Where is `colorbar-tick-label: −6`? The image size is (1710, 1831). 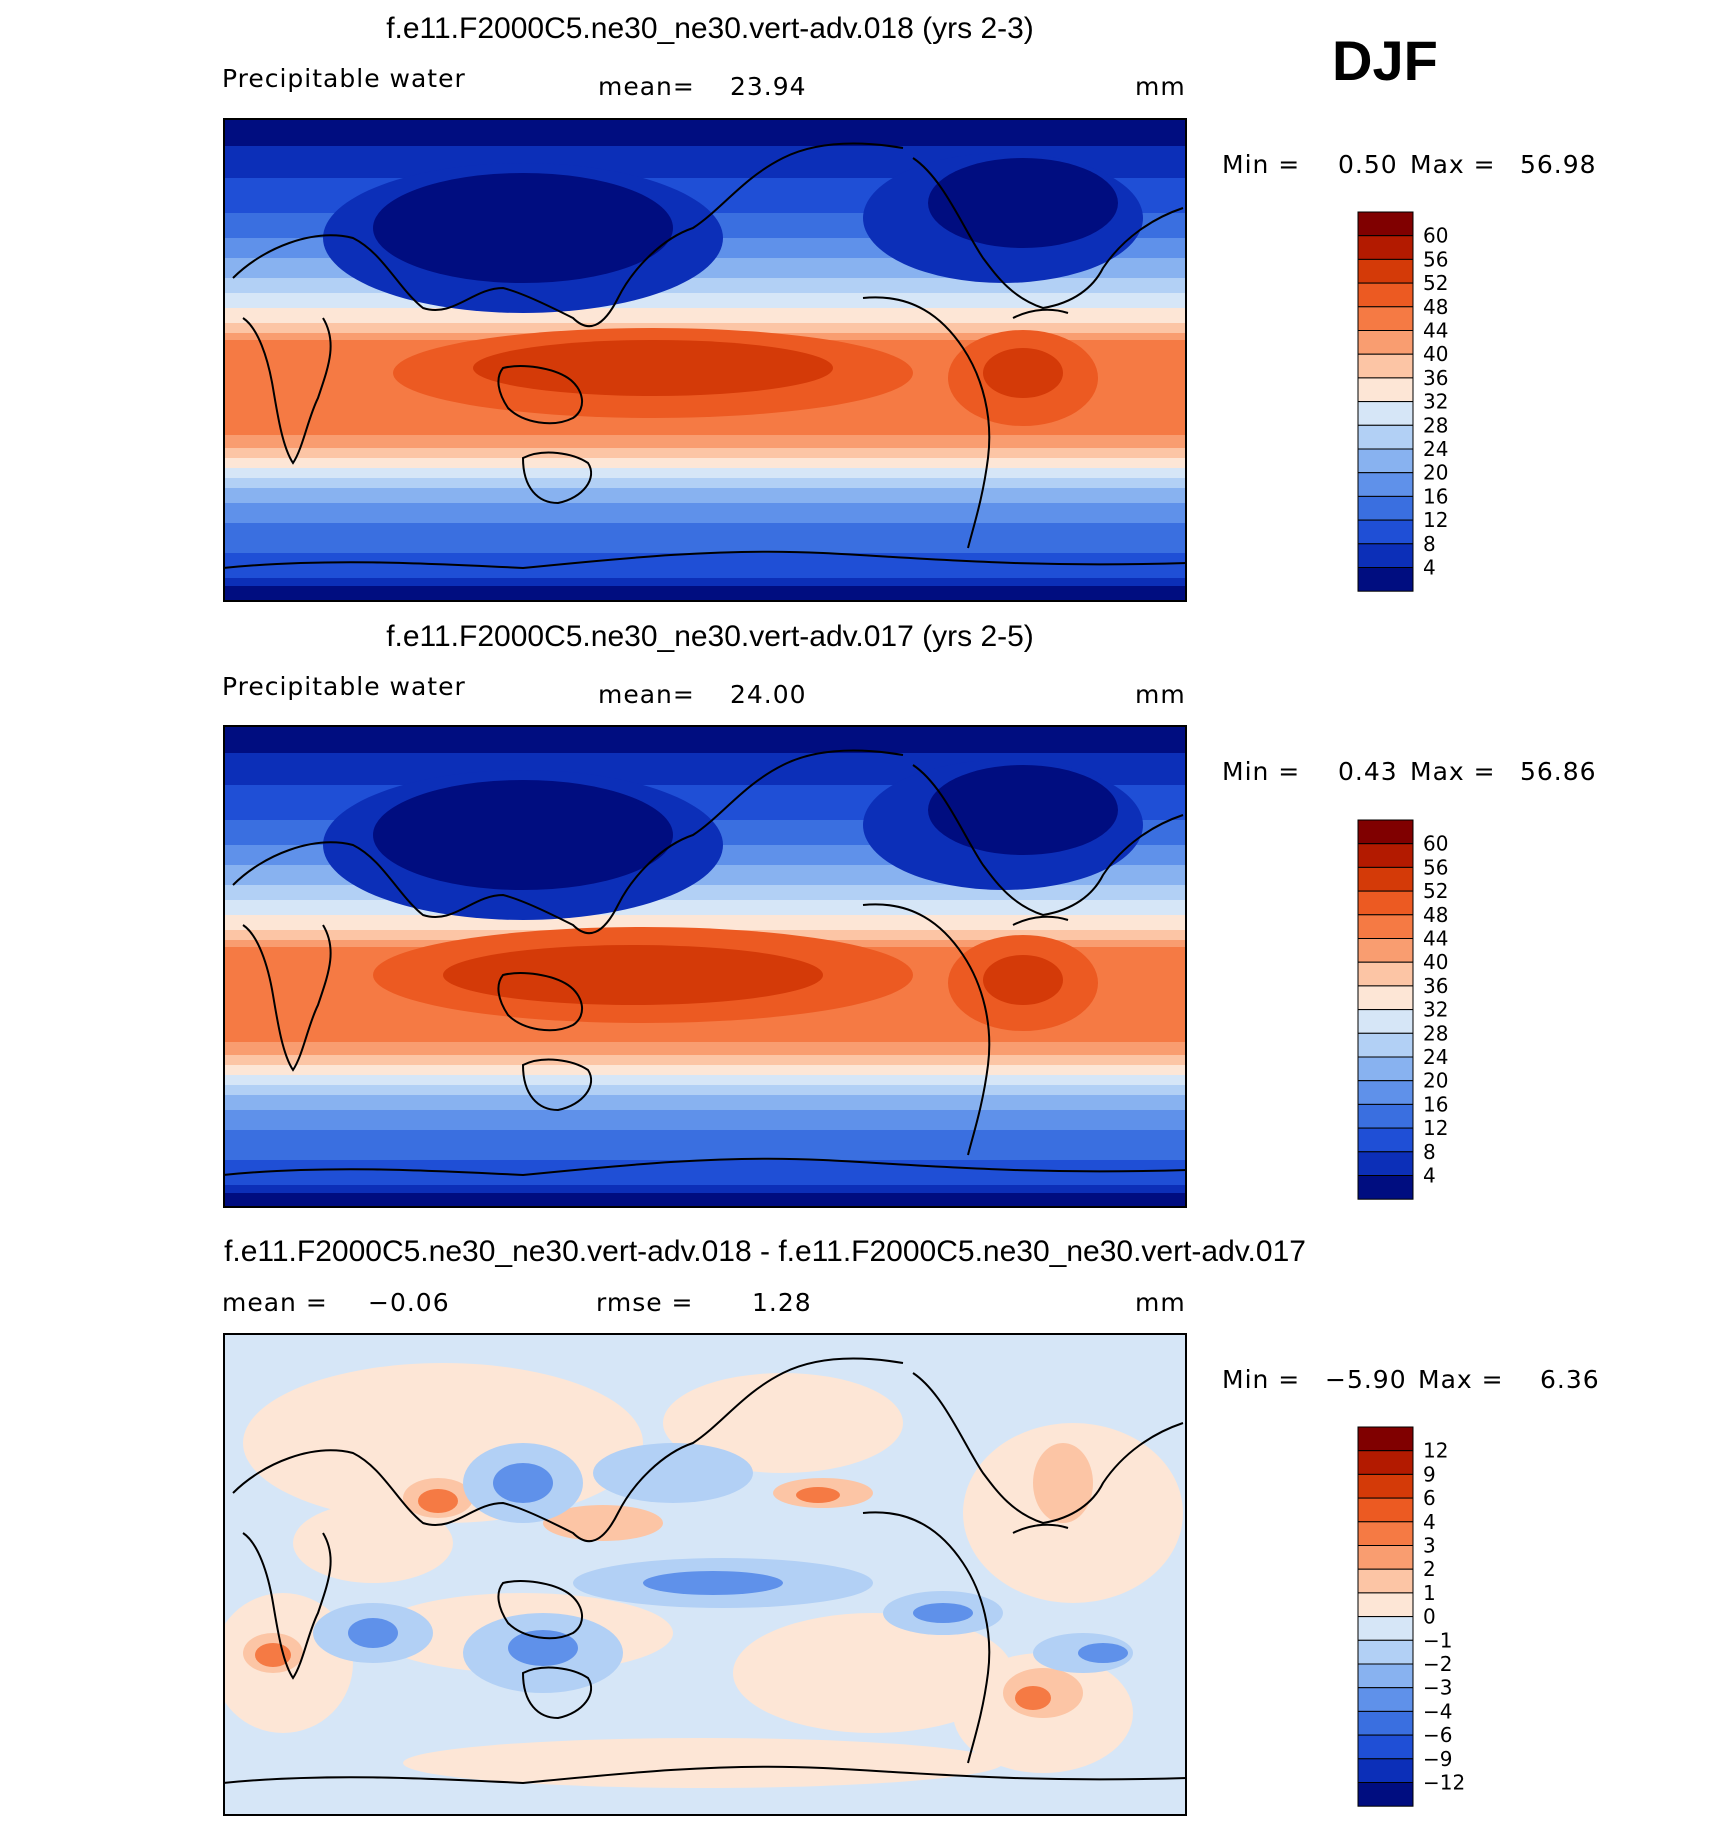
colorbar-tick-label: −6 is located at coordinates (1437, 1735).